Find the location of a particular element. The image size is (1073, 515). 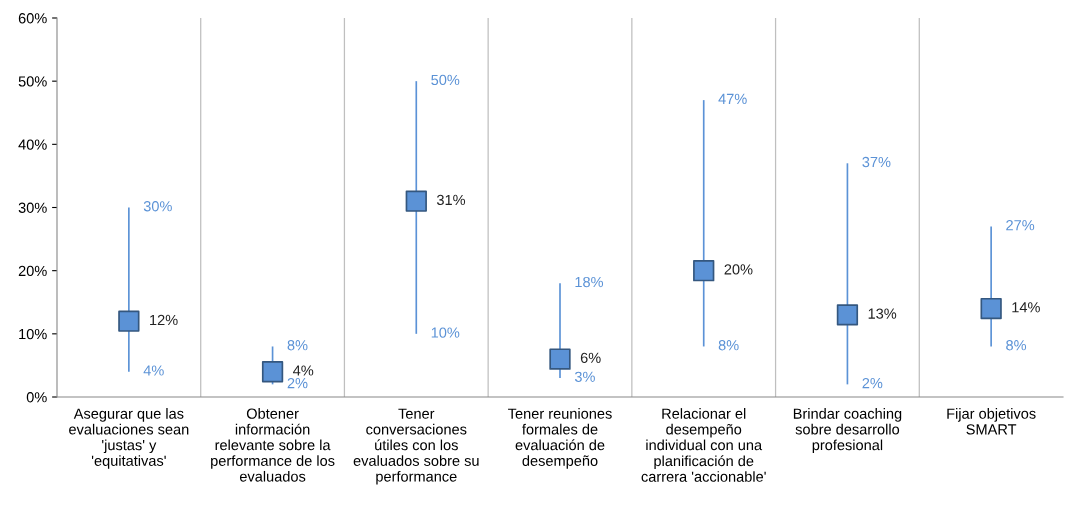

x-tick-label: Asegurar que las evaluaciones sean 'justas' y 'equitativas' is located at coordinates (129, 438).